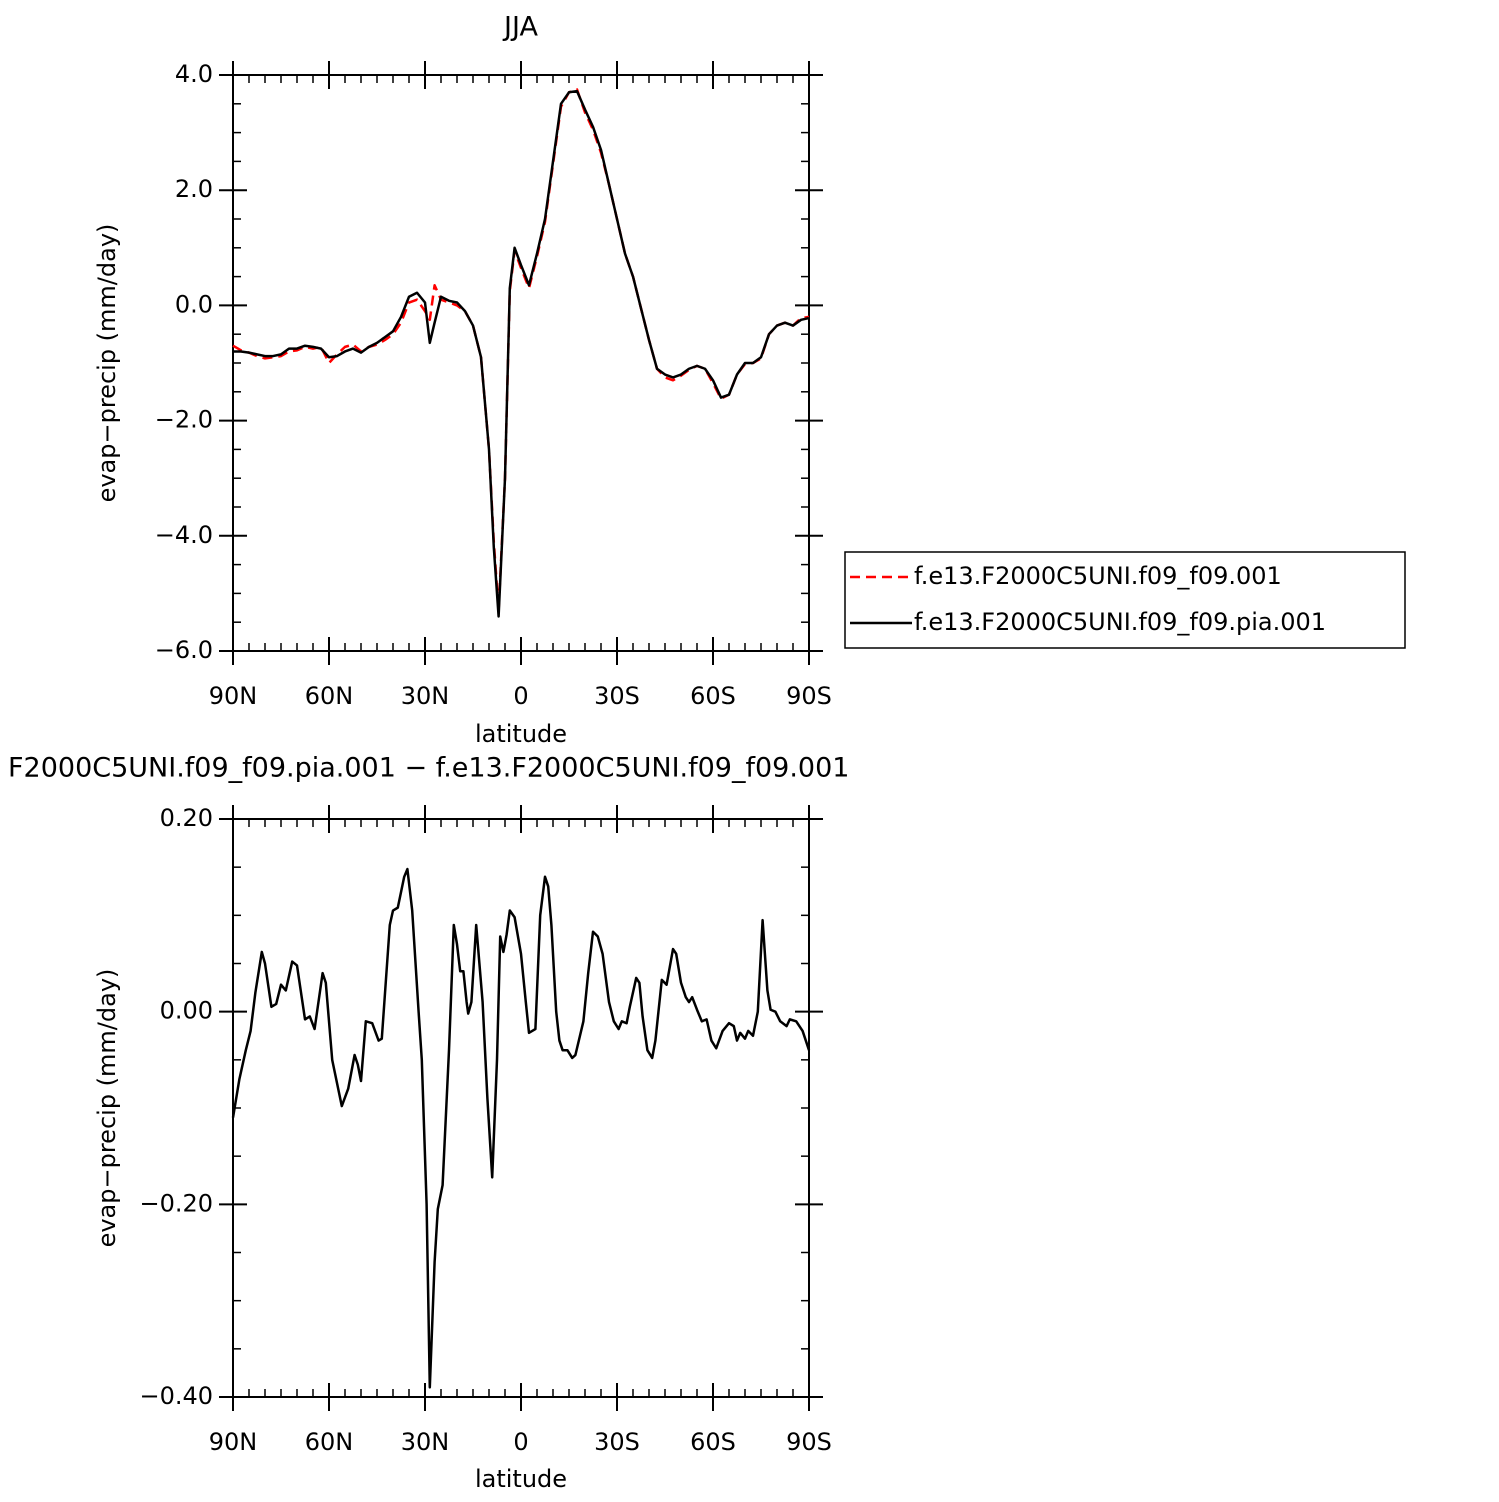 Image resolution: width=1499 pixels, height=1502 pixels. I want to click on y-tick-label: 4.0, so click(194, 74).